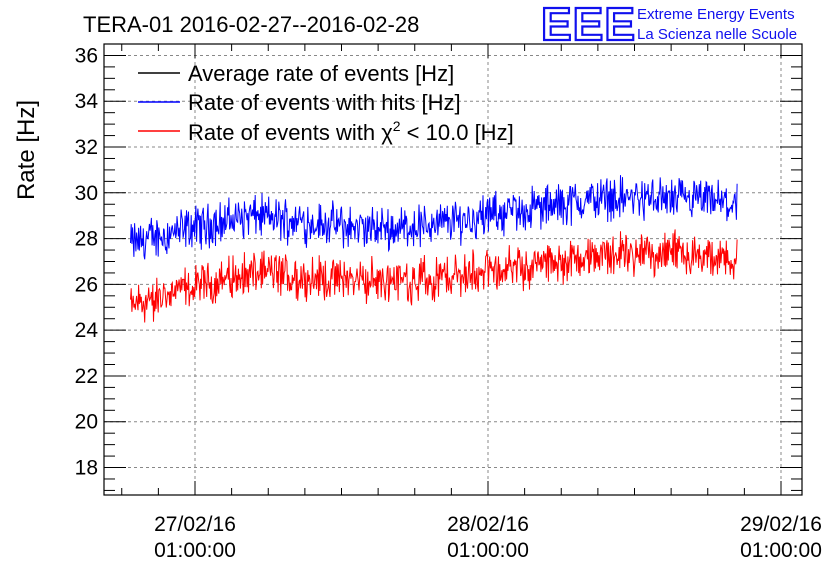 The height and width of the screenshot is (572, 836). I want to click on y-tick-label: 32, so click(86, 147).